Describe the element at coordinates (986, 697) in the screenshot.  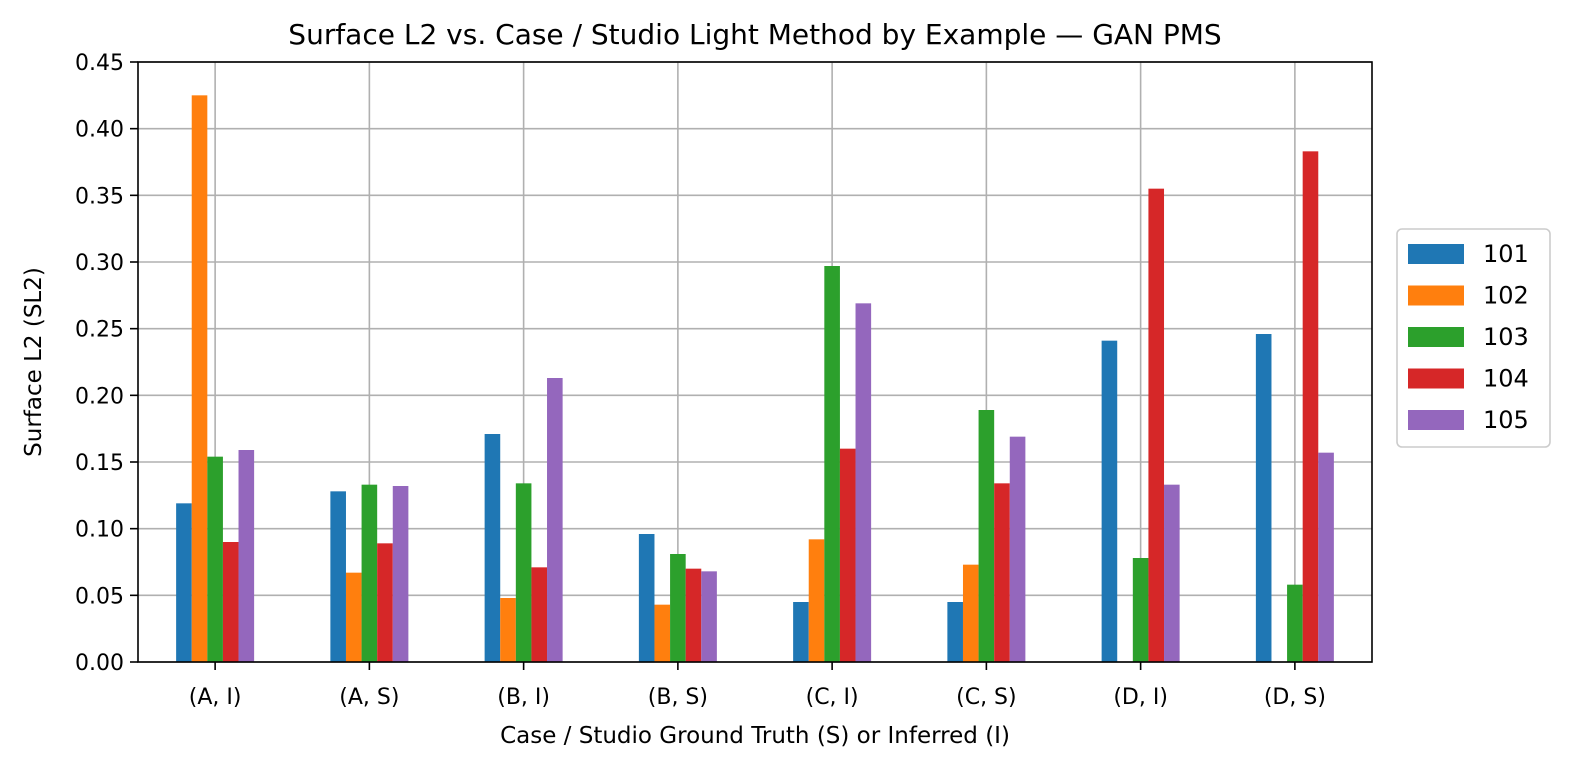
I see `x-tick-label: (C, S)` at that location.